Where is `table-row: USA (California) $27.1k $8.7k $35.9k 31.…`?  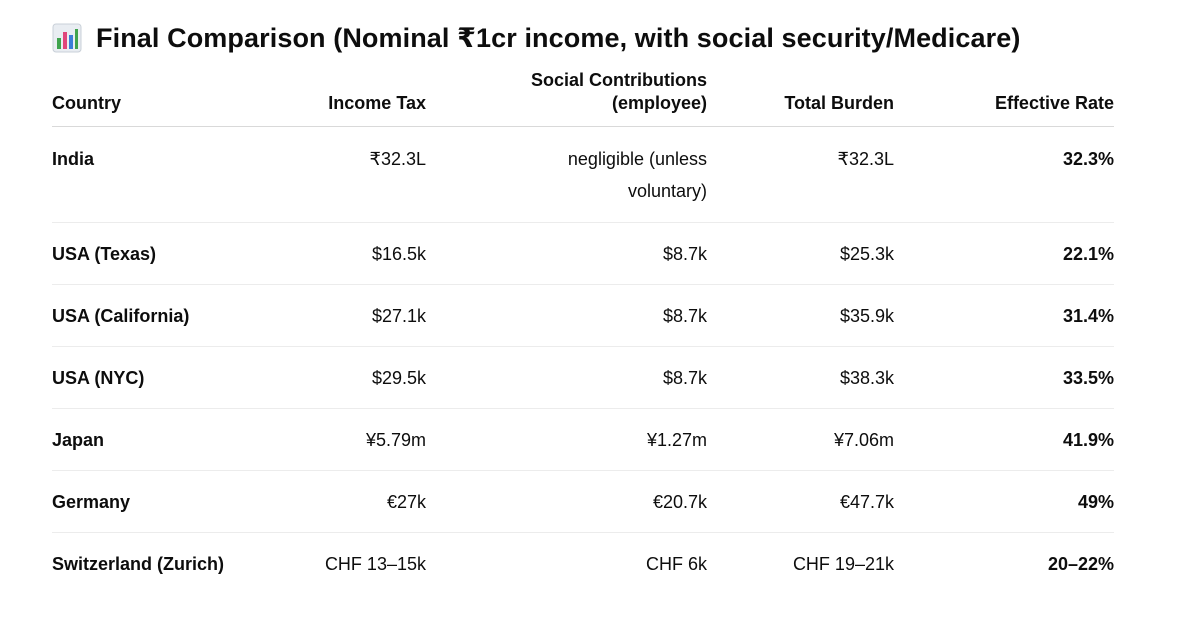
table-row: USA (California) $27.1k $8.7k $35.9k 31.… is located at coordinates (583, 315).